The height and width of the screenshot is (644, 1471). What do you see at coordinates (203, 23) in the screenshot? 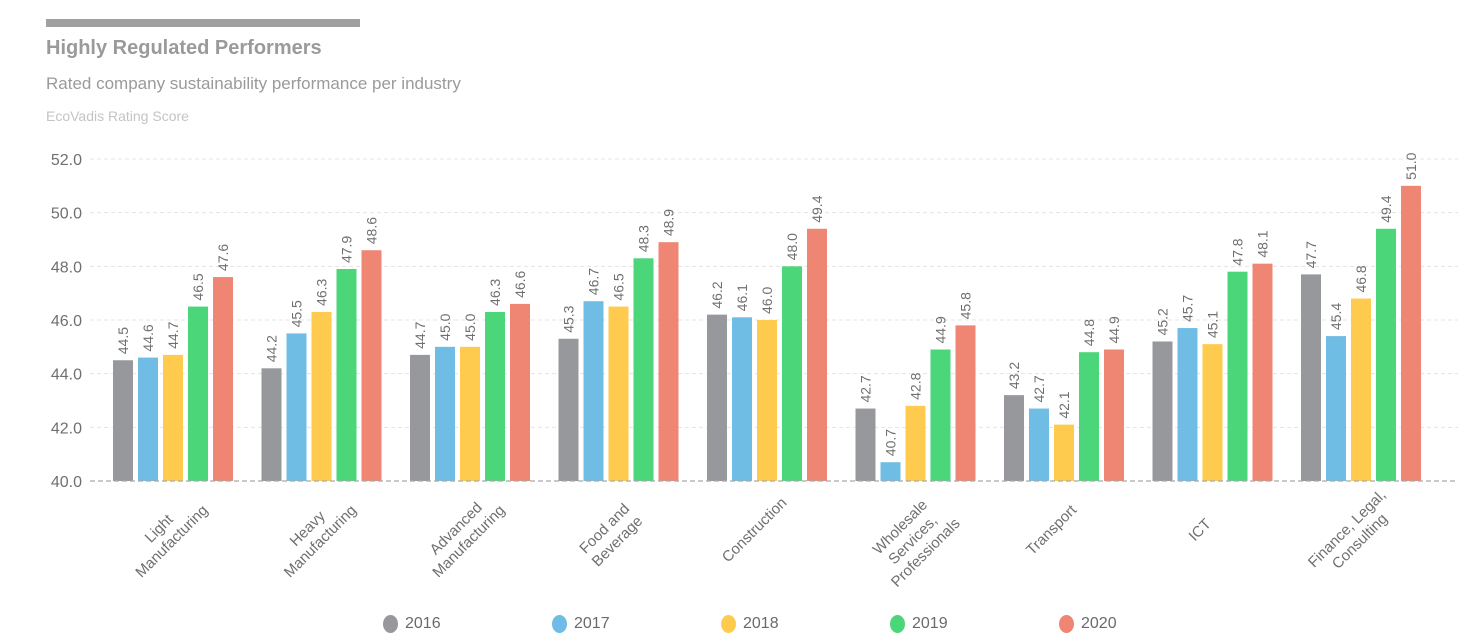
I see `header-accent-bar` at bounding box center [203, 23].